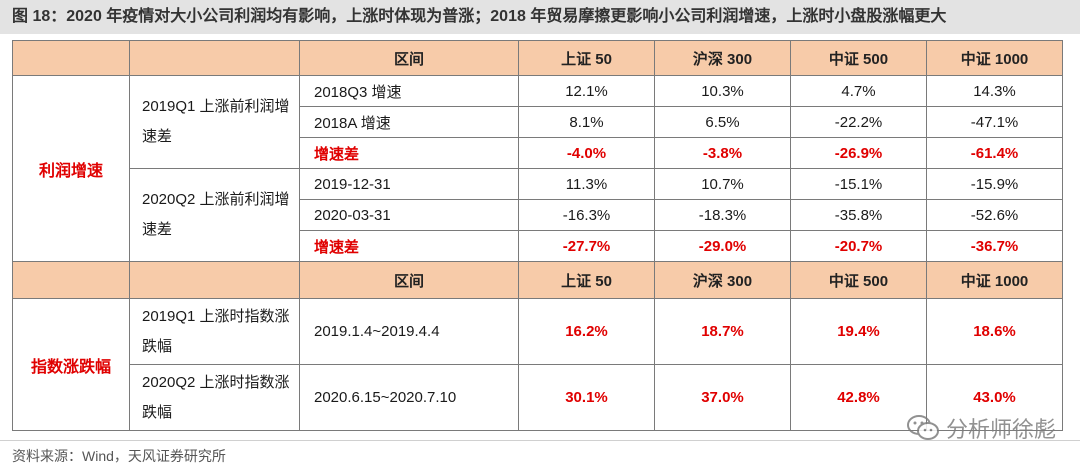 The image size is (1080, 476). I want to click on table-cell: -22.2%, so click(858, 122).